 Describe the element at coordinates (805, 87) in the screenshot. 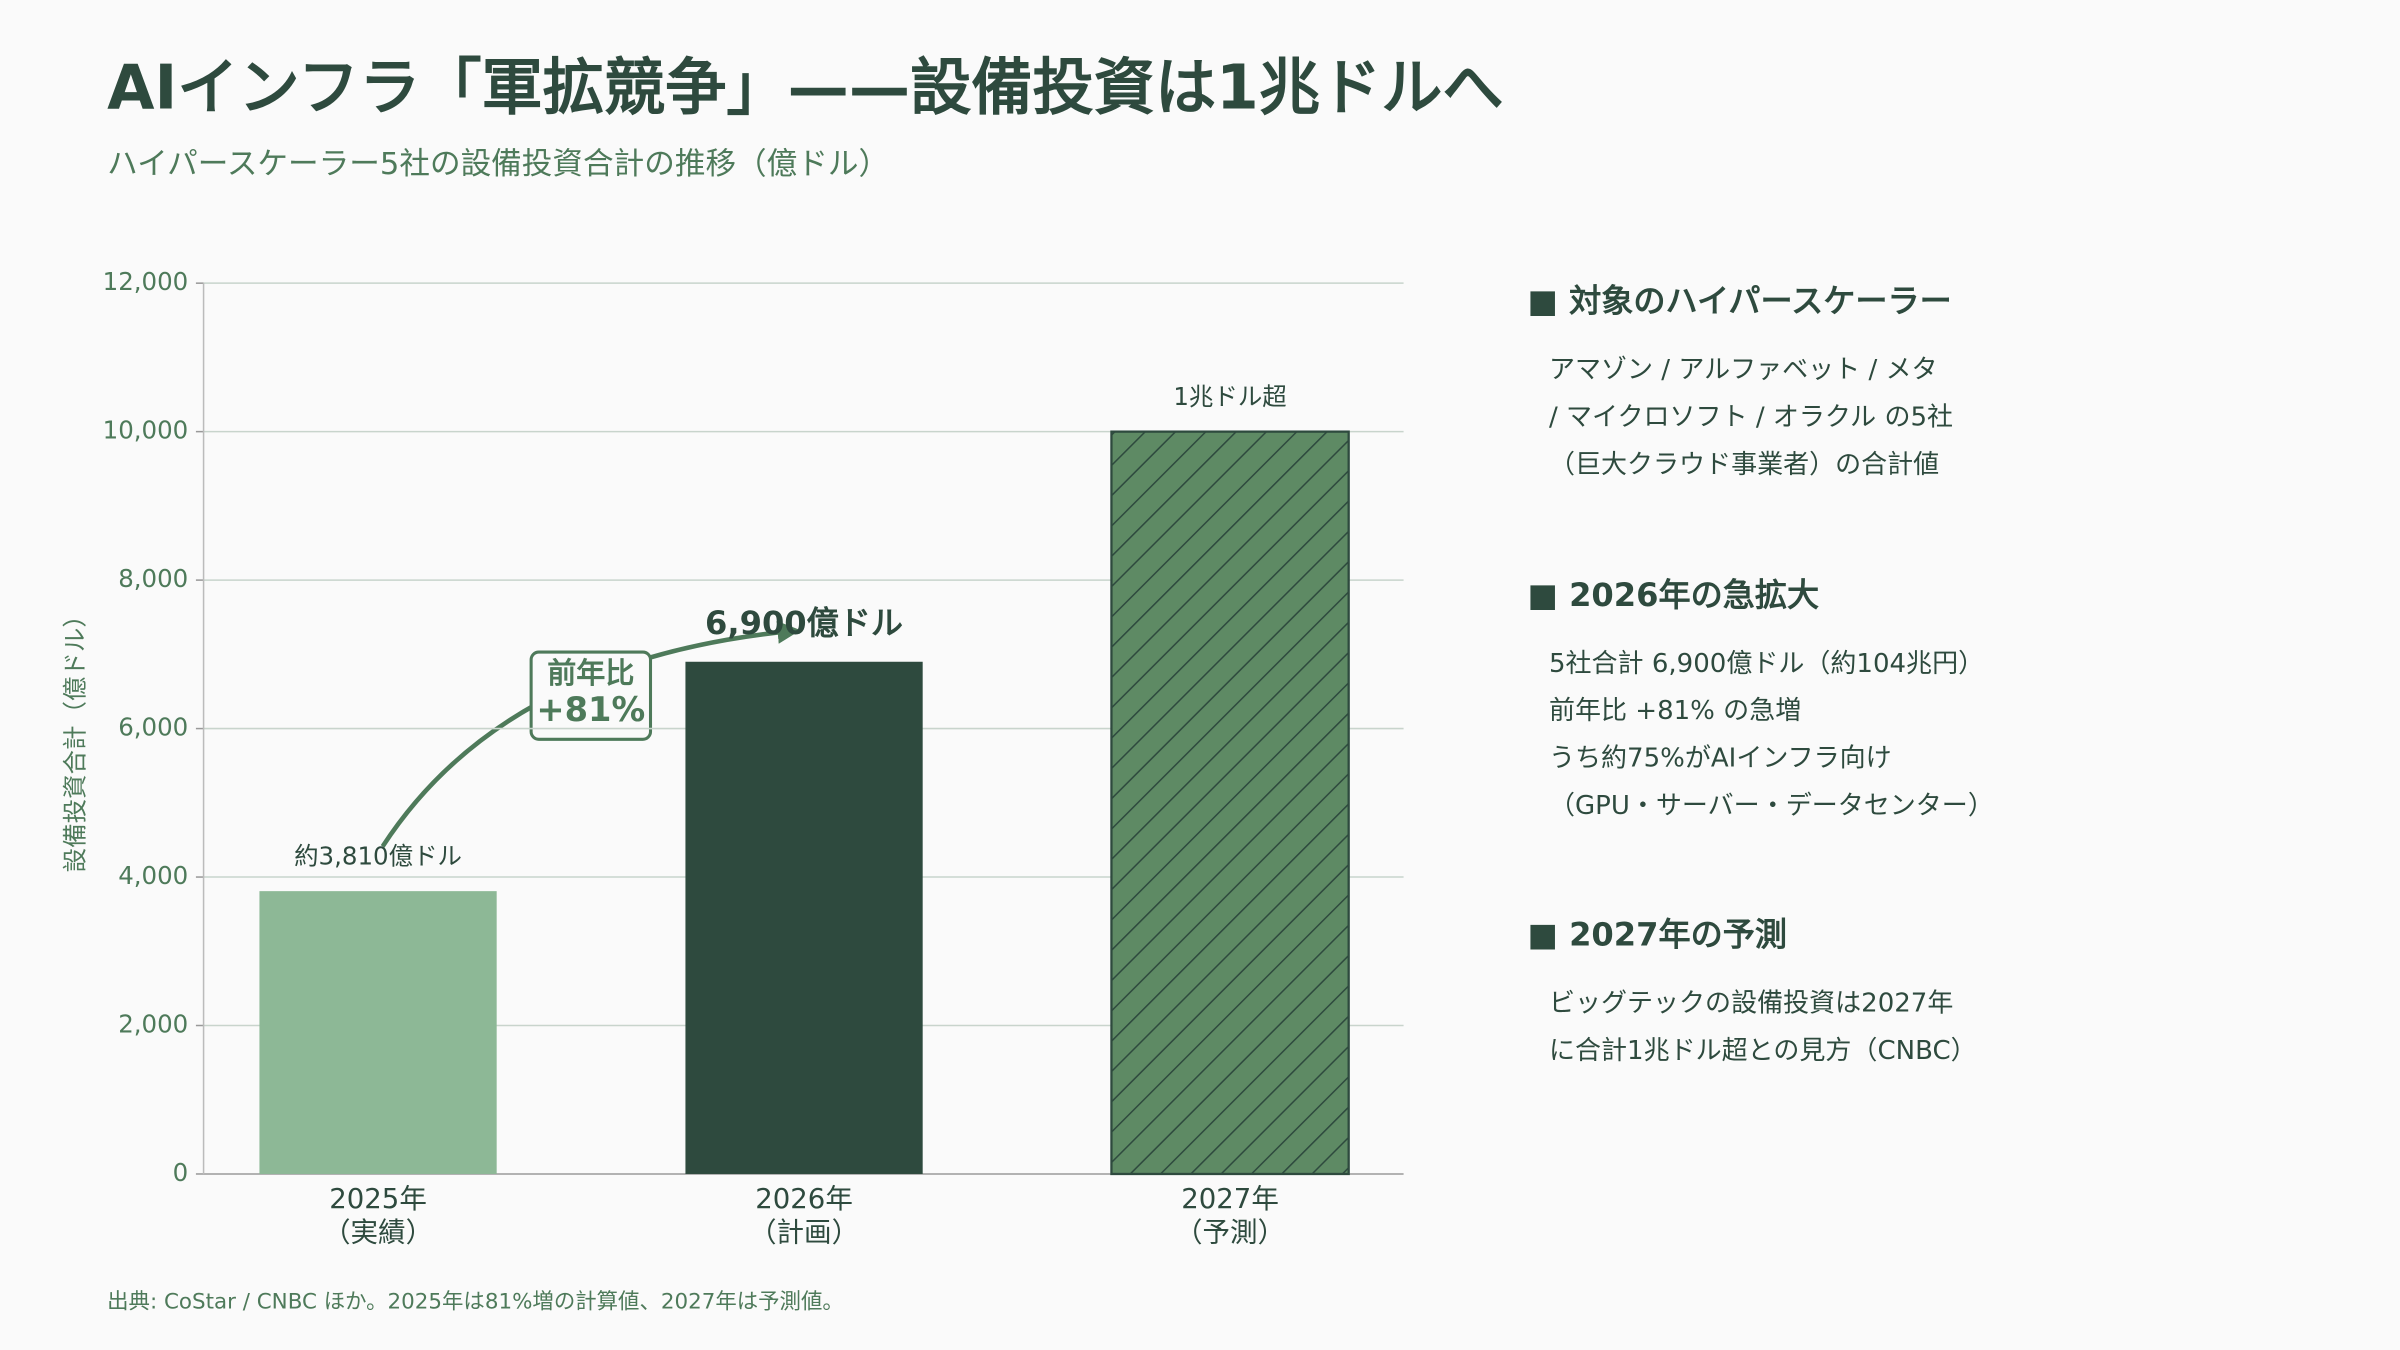

I see `chart-title: AIインフラ「軍拡競争」——設備投資は1兆ドルへ` at that location.